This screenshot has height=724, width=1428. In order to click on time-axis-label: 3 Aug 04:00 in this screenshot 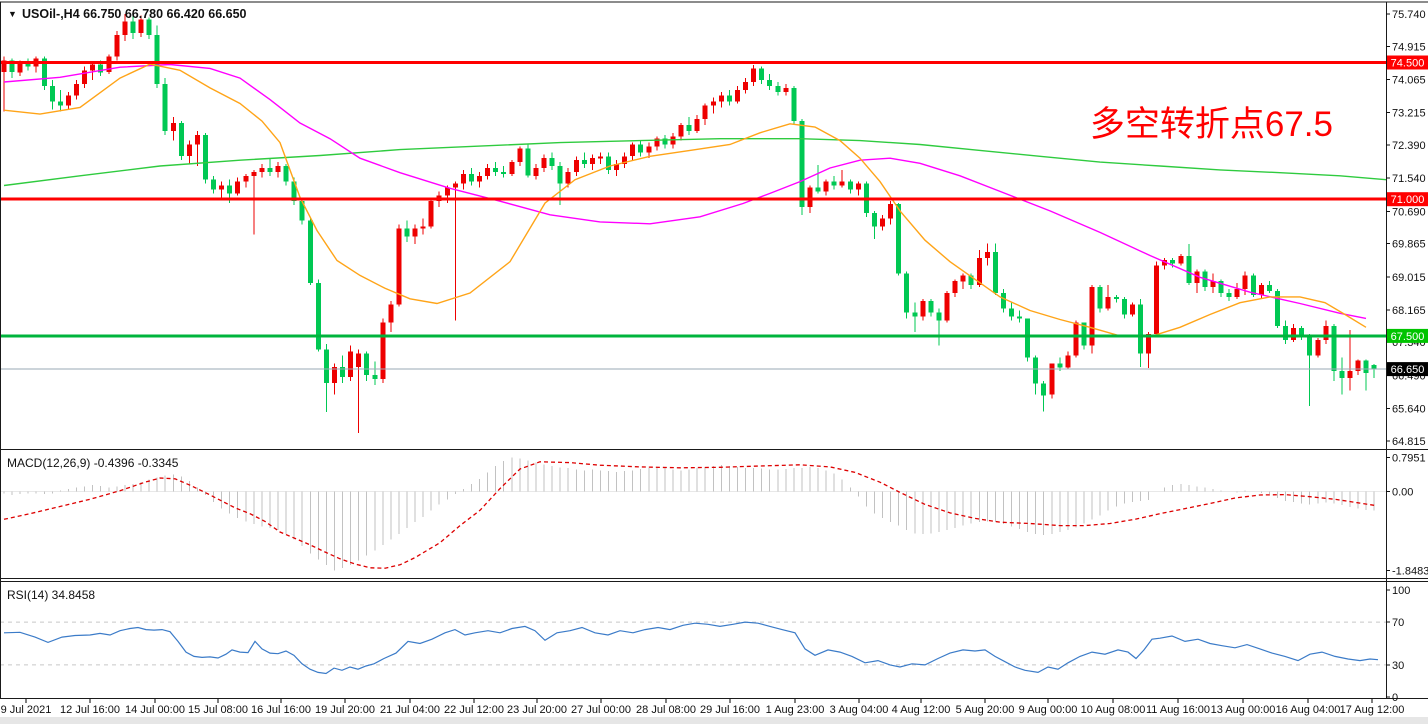, I will do `click(859, 710)`.